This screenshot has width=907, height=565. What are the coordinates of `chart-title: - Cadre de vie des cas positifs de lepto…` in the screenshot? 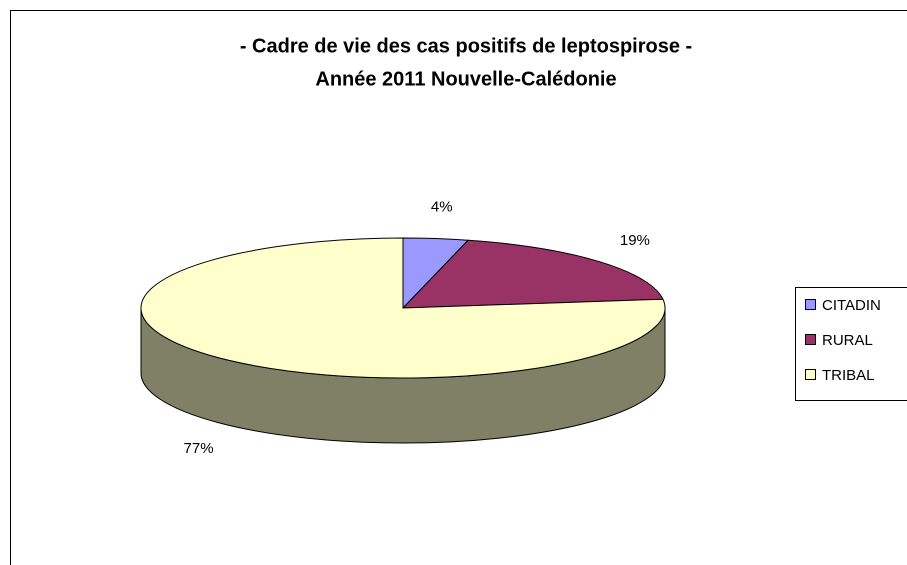 It's located at (466, 46).